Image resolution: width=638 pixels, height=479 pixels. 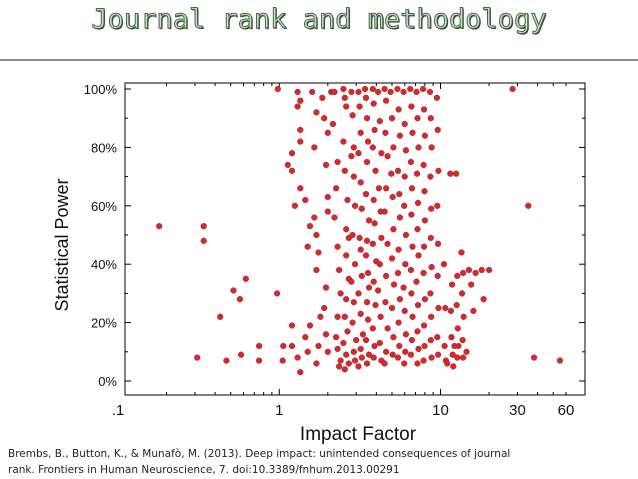 I want to click on x-tick-label: 10, so click(x=440, y=410).